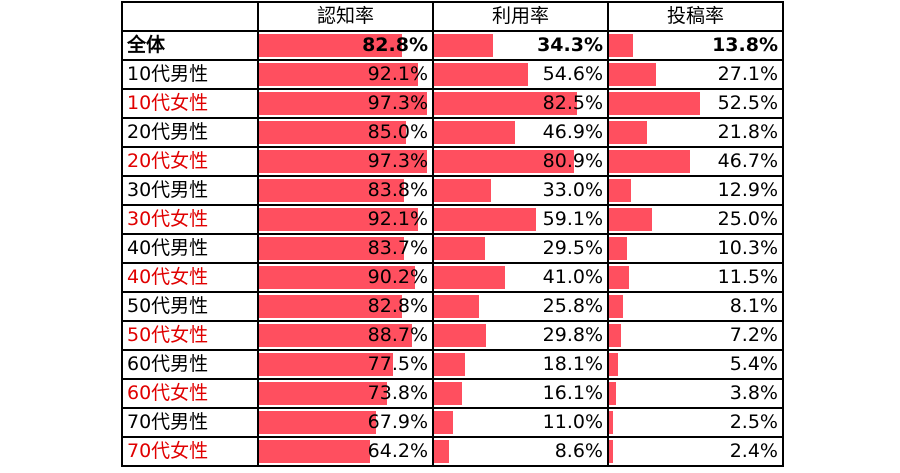 This screenshot has height=473, width=900. I want to click on column-header-awareness: 認知率, so click(345, 16).